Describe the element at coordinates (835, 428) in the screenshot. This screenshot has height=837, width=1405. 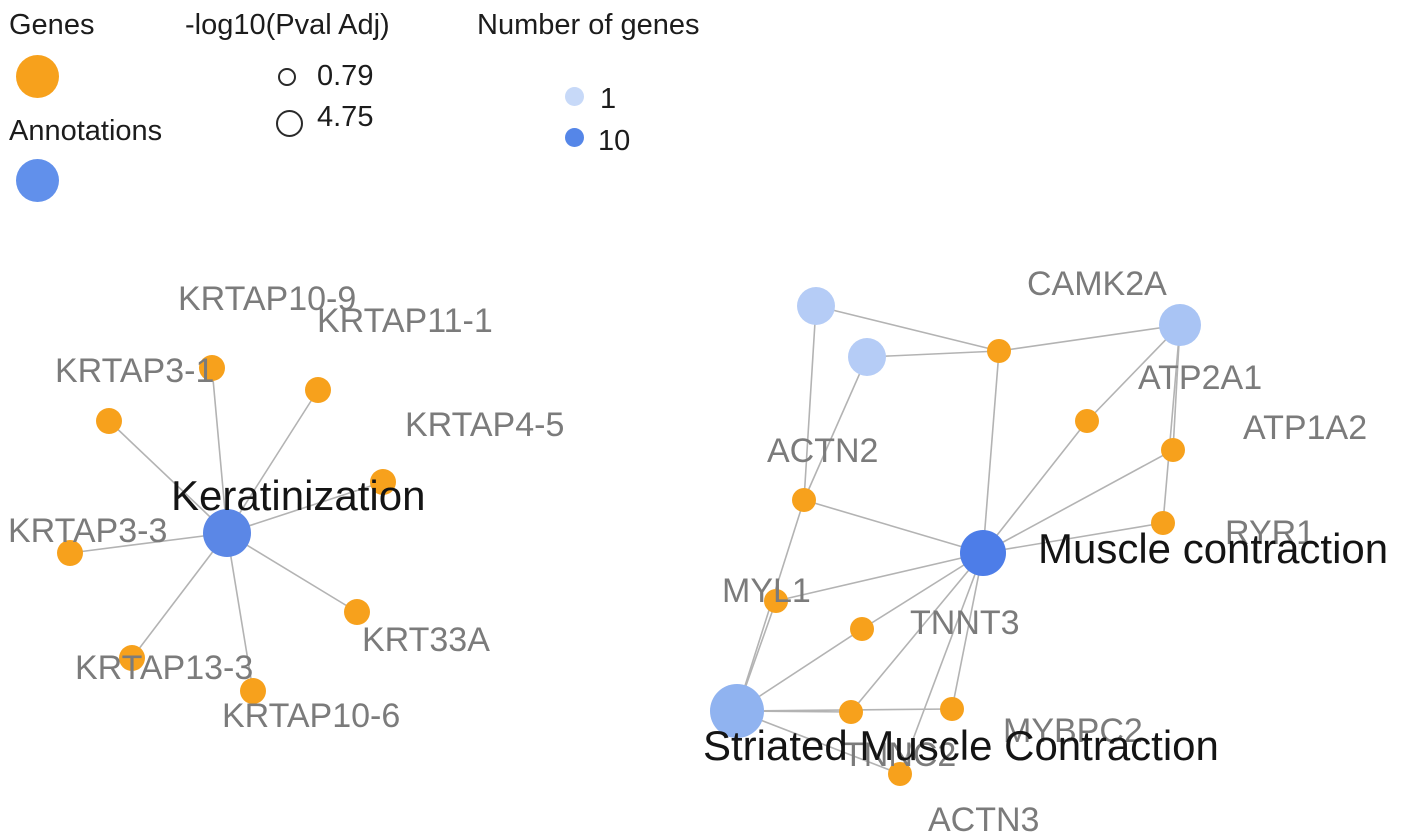
I see `edge-annotation-2--ACTN2` at that location.